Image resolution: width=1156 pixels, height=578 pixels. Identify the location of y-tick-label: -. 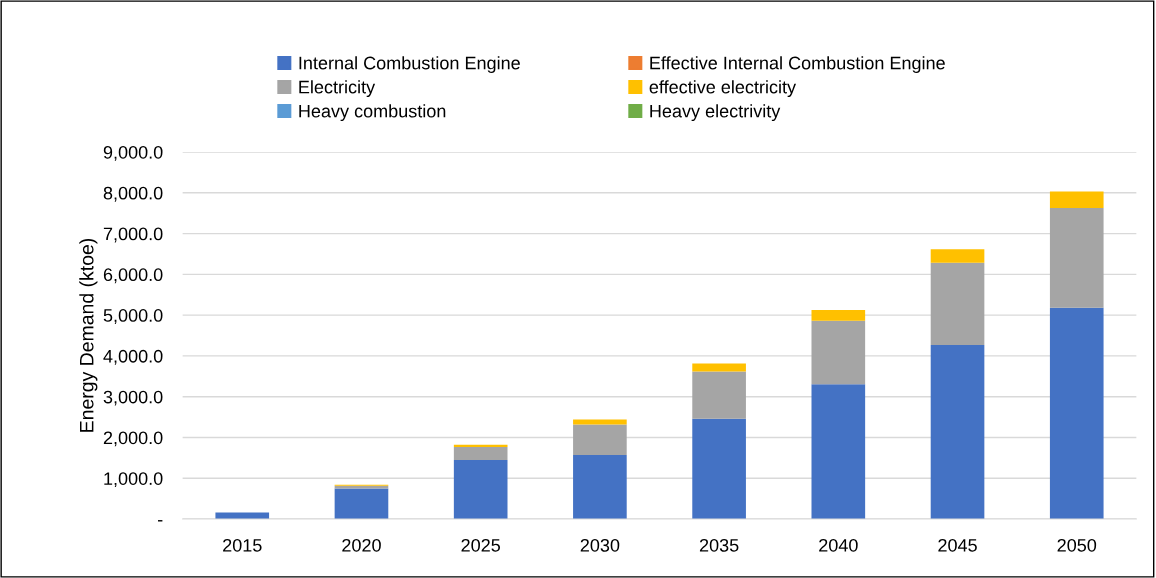
(160, 521).